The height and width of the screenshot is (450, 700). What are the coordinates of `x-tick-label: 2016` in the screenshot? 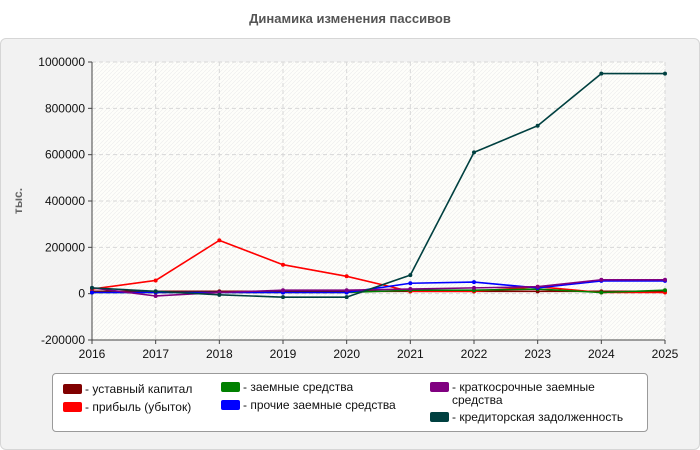 It's located at (92, 354).